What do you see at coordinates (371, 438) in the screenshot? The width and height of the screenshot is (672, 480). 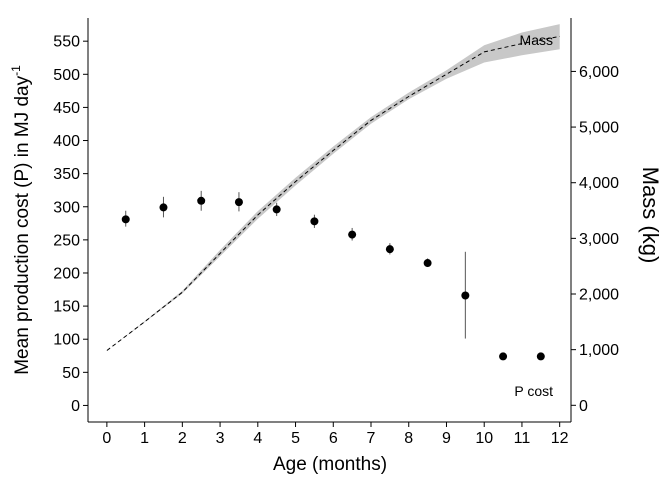 I see `x-tick-label: 7` at bounding box center [371, 438].